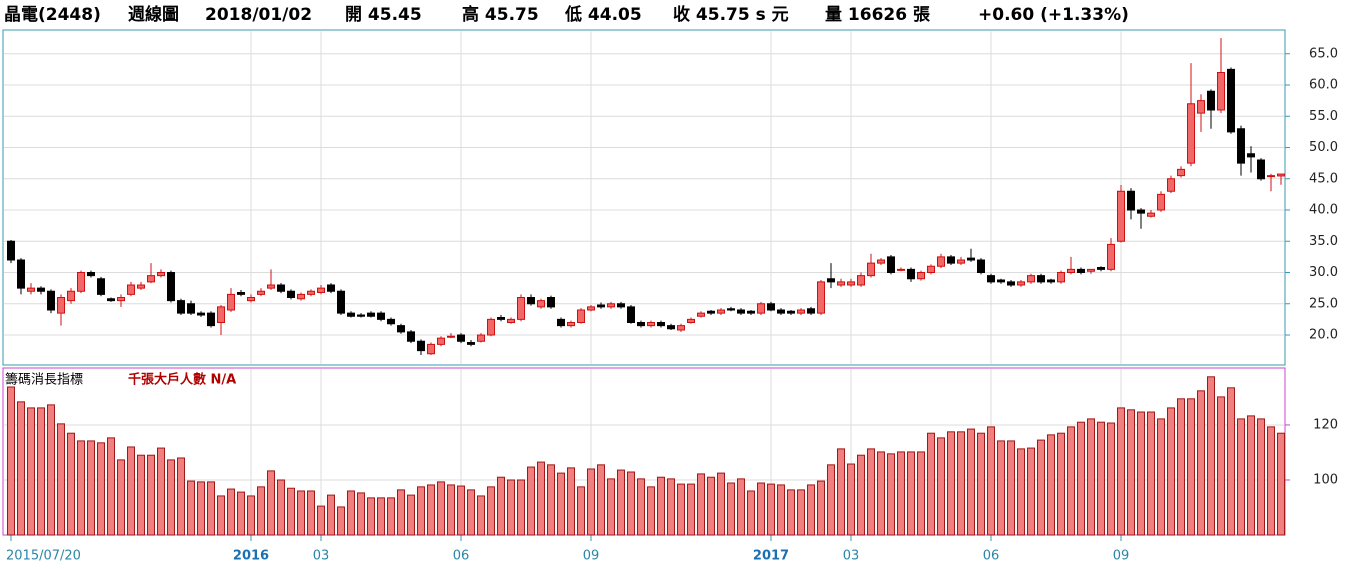 The width and height of the screenshot is (1348, 569). What do you see at coordinates (321, 556) in the screenshot?
I see `x-tick-label: 03` at bounding box center [321, 556].